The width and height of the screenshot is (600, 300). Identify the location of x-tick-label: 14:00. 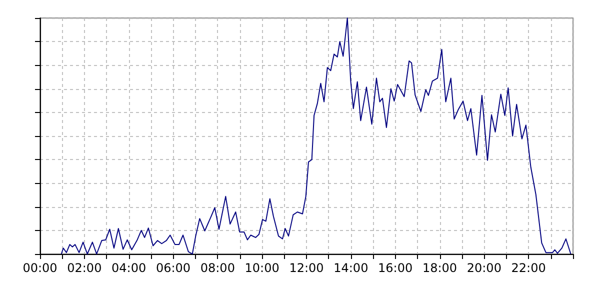
(351, 268).